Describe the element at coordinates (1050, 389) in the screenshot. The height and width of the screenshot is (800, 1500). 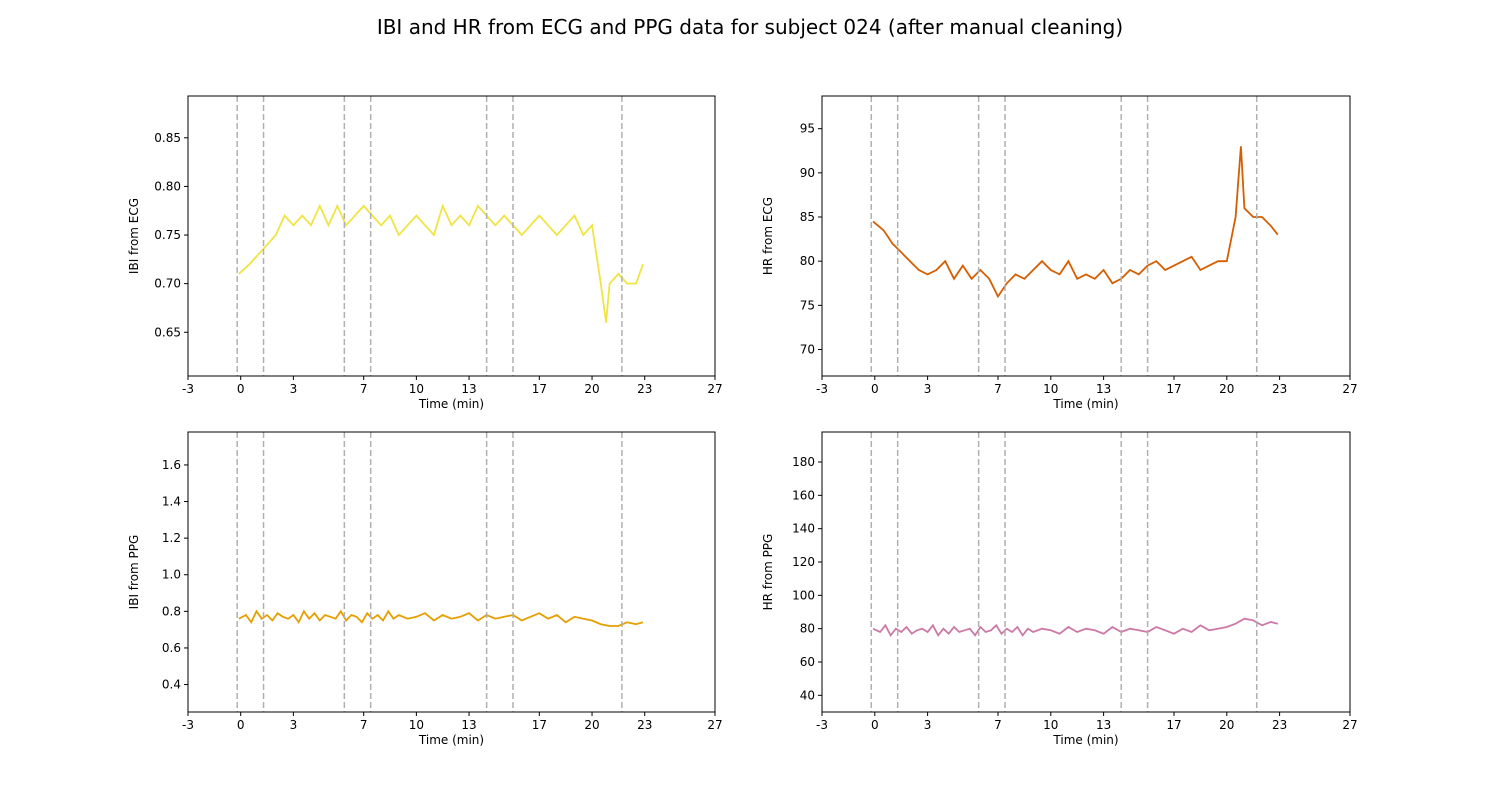
I see `hr-ecg-x-tick-label: 10` at that location.